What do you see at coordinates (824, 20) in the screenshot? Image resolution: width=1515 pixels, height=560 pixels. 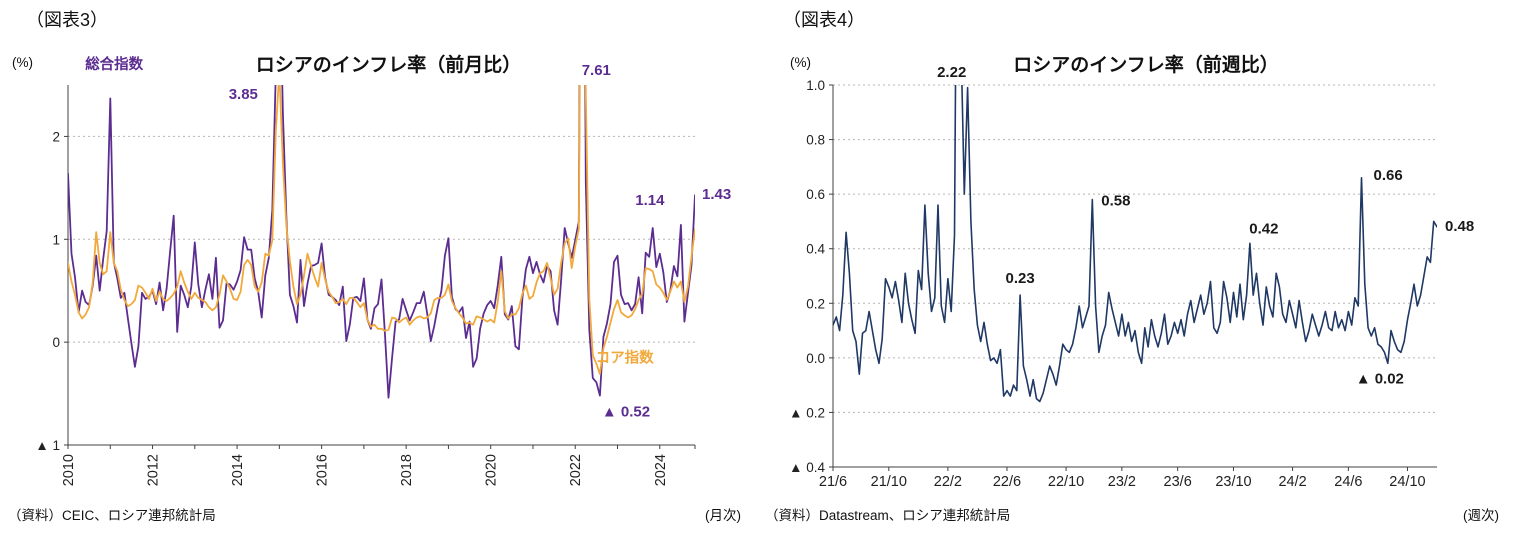 I see `figure4-label: （図表4）` at bounding box center [824, 20].